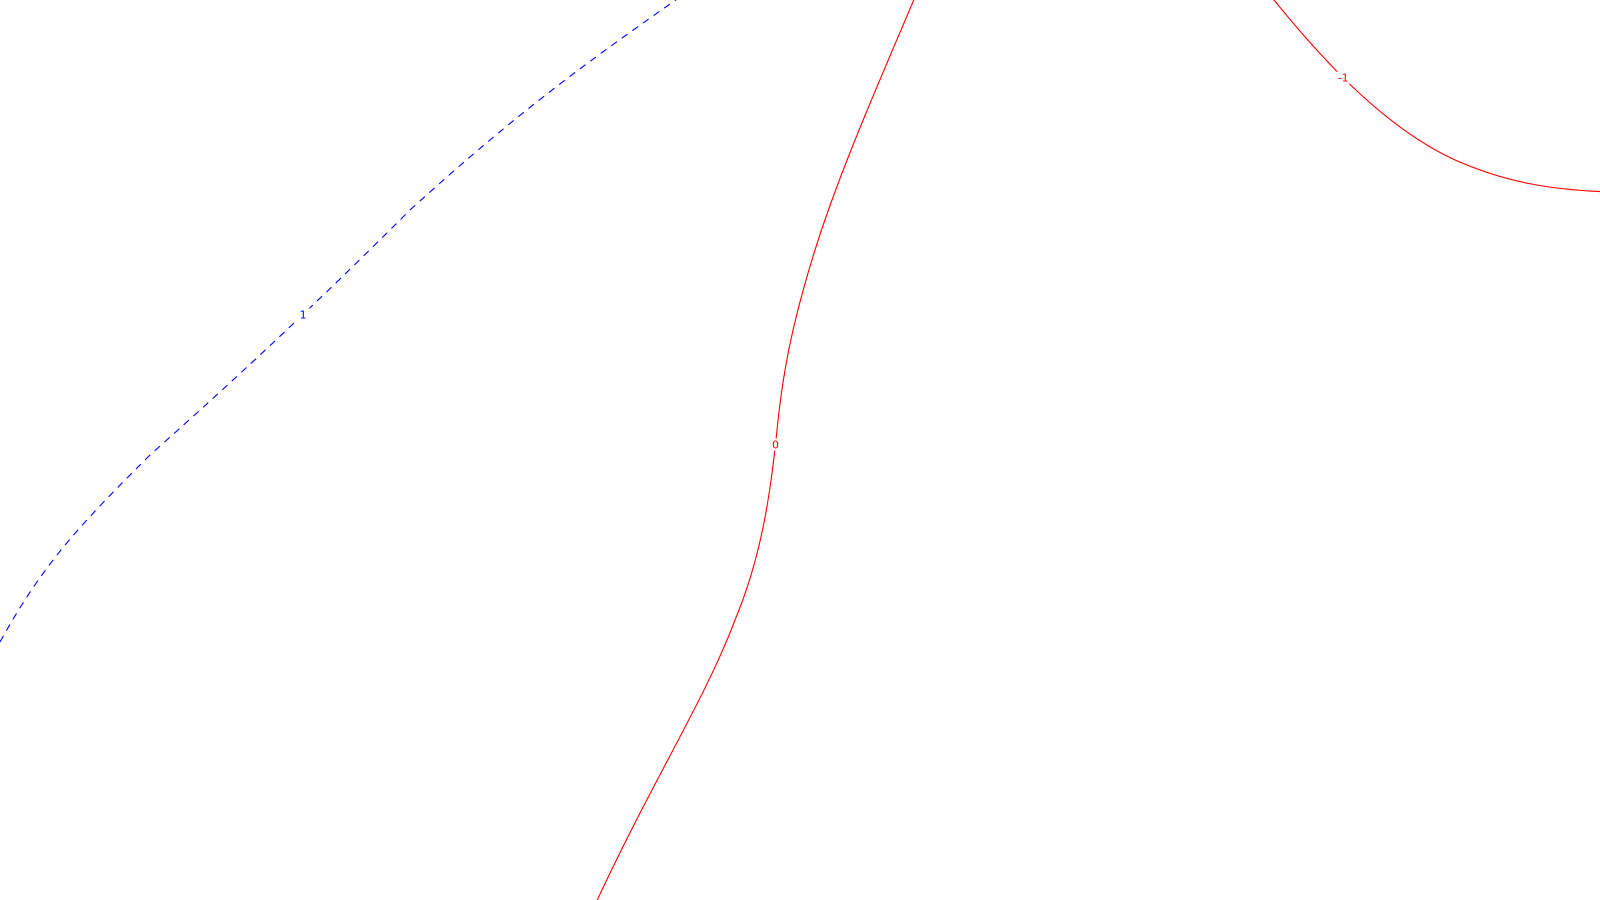 The width and height of the screenshot is (1600, 900). I want to click on contour-level-neg1-label: -1, so click(1343, 78).